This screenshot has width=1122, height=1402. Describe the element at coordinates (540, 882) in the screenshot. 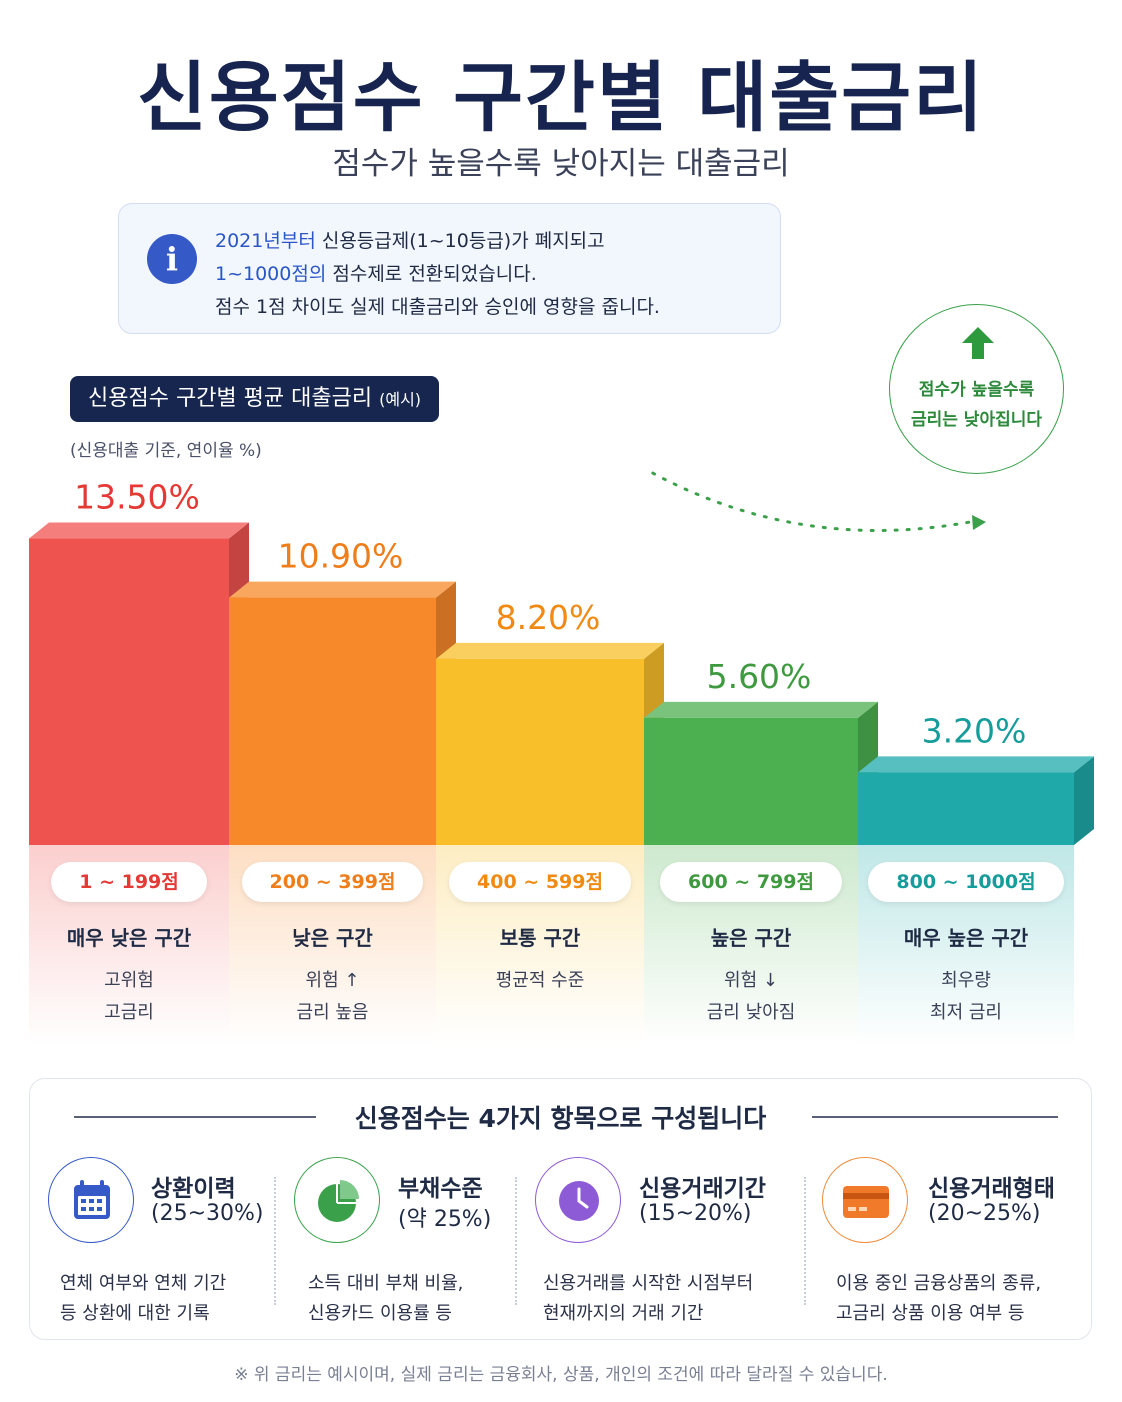

I see `score-range-pill: 400 ~ 599점` at that location.